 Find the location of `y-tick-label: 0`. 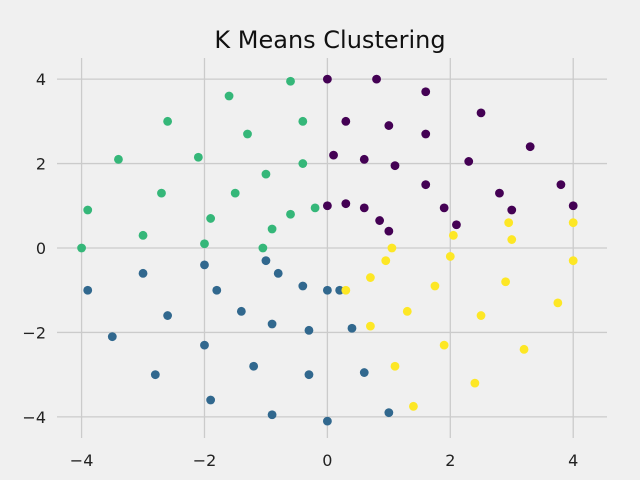

y-tick-label: 0 is located at coordinates (41, 248).